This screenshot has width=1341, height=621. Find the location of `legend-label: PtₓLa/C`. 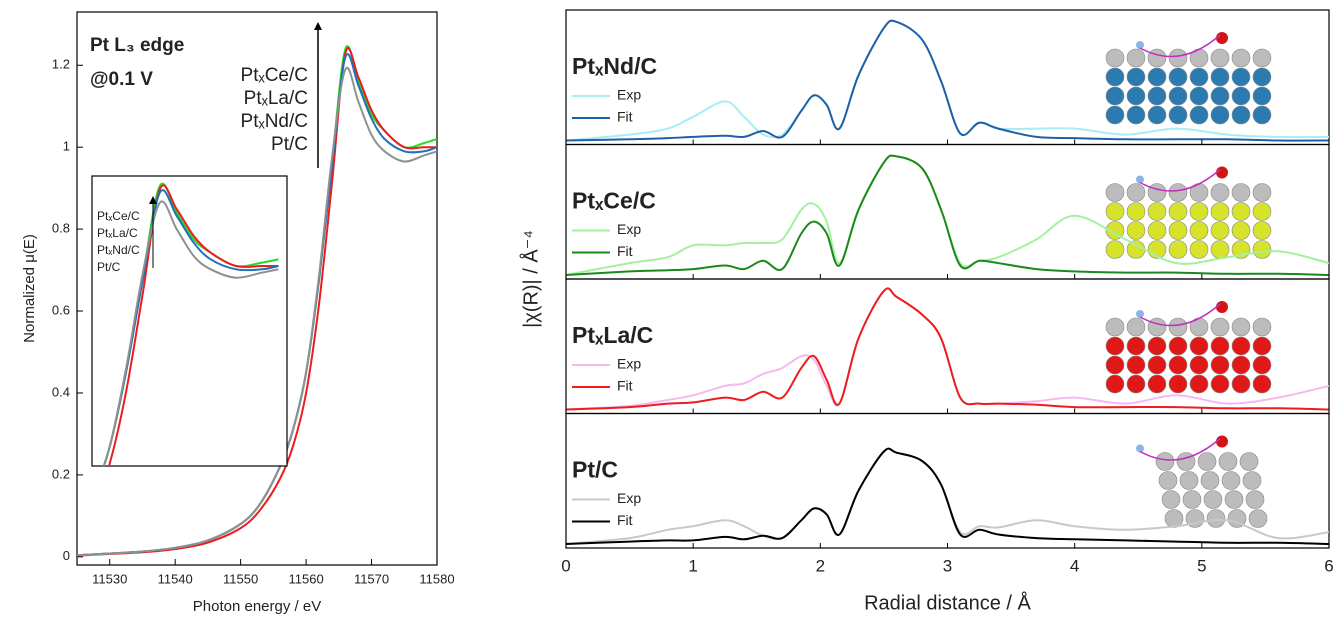

legend-label: PtₓLa/C is located at coordinates (276, 98).